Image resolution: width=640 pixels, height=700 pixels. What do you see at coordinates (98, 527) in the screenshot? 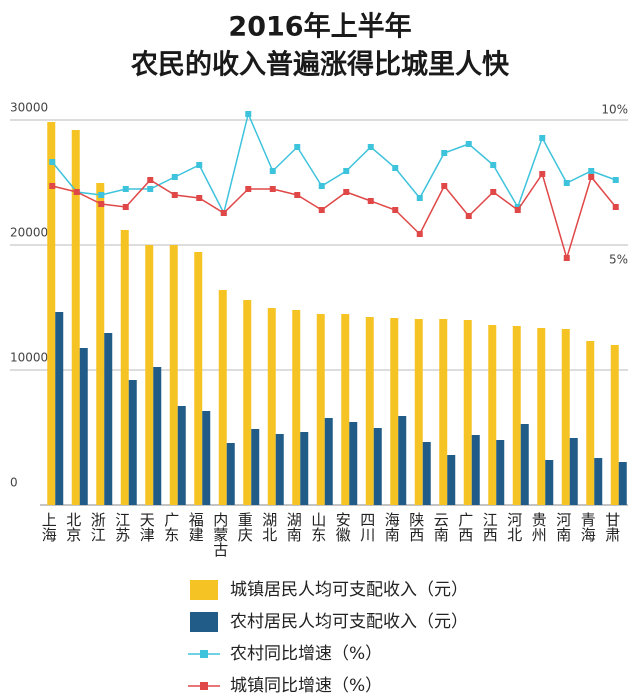
I see `x-tick-label: 浙江` at bounding box center [98, 527].